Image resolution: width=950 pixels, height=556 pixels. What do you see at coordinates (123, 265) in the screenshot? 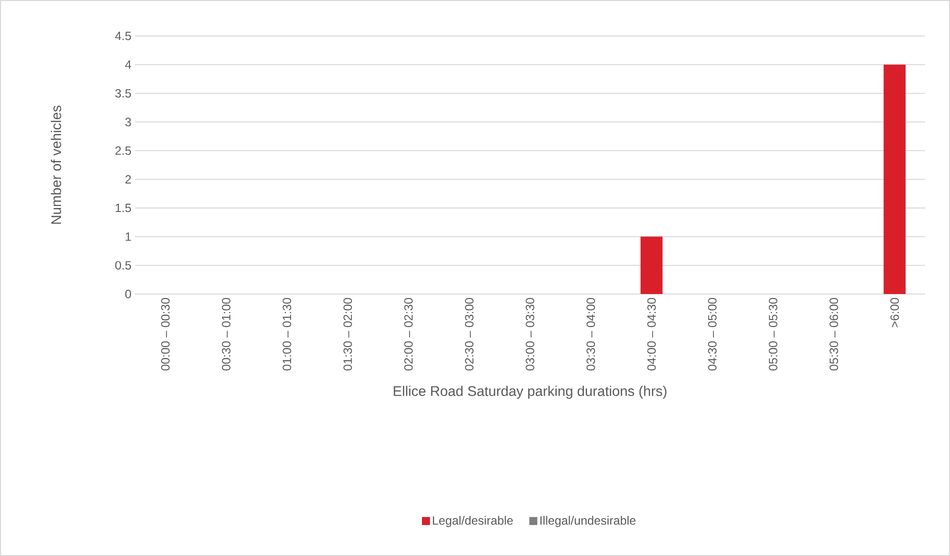
I see `y-tick-label: 0.5` at bounding box center [123, 265].